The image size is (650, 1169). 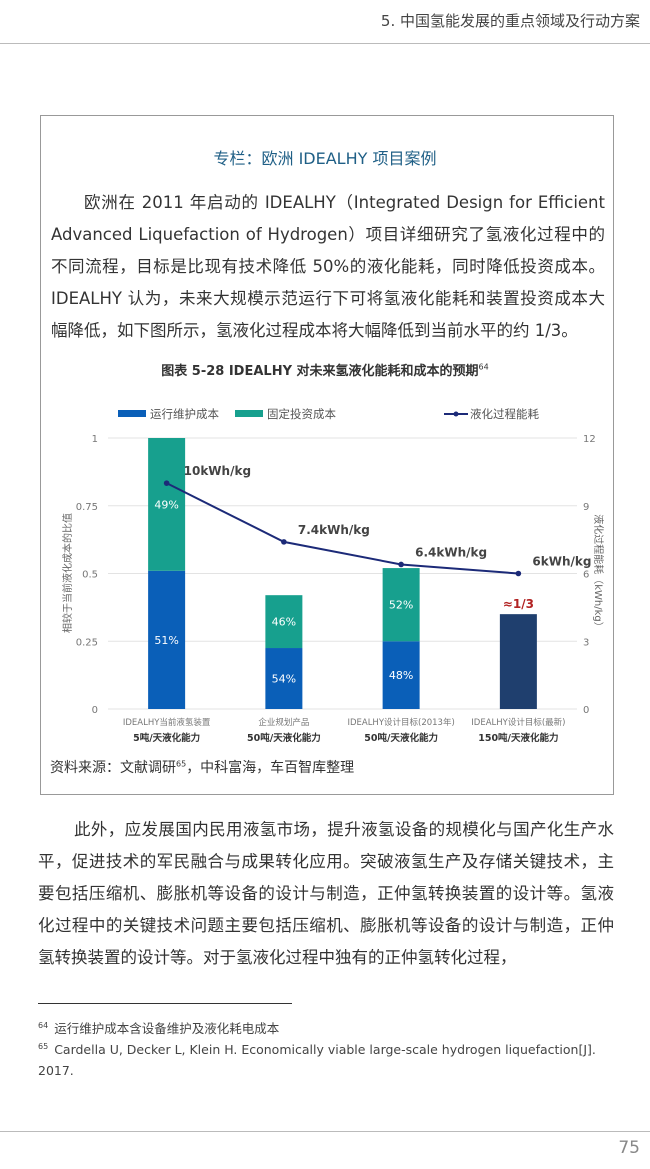 I want to click on y-tick-label: 0, so click(x=95, y=710).